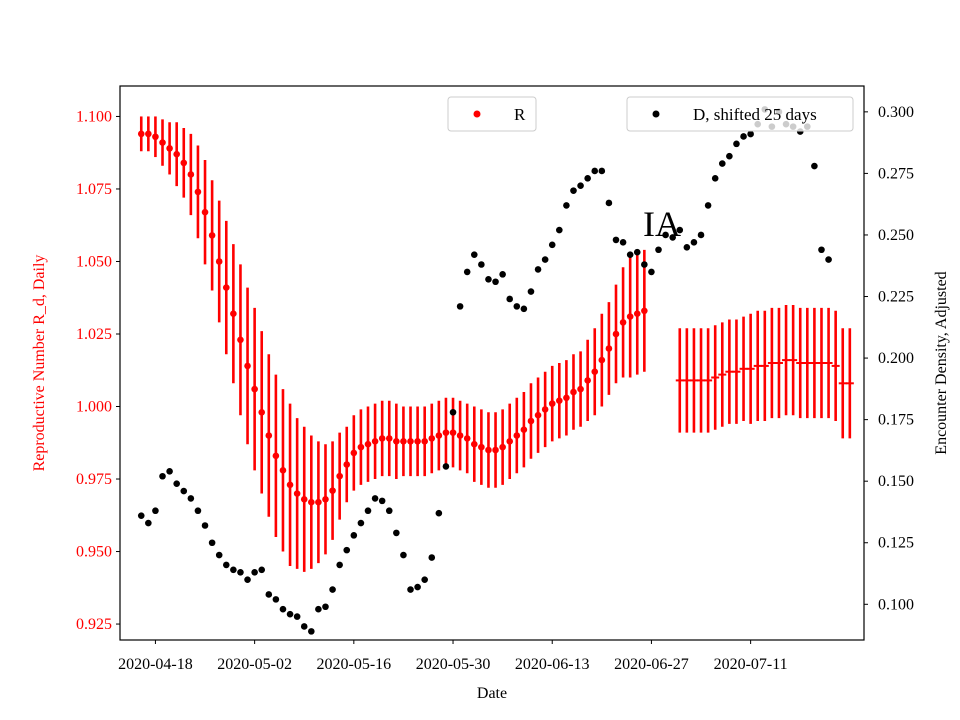 The image size is (960, 720). What do you see at coordinates (896, 481) in the screenshot?
I see `right-y-tick-label: 0.150` at bounding box center [896, 481].